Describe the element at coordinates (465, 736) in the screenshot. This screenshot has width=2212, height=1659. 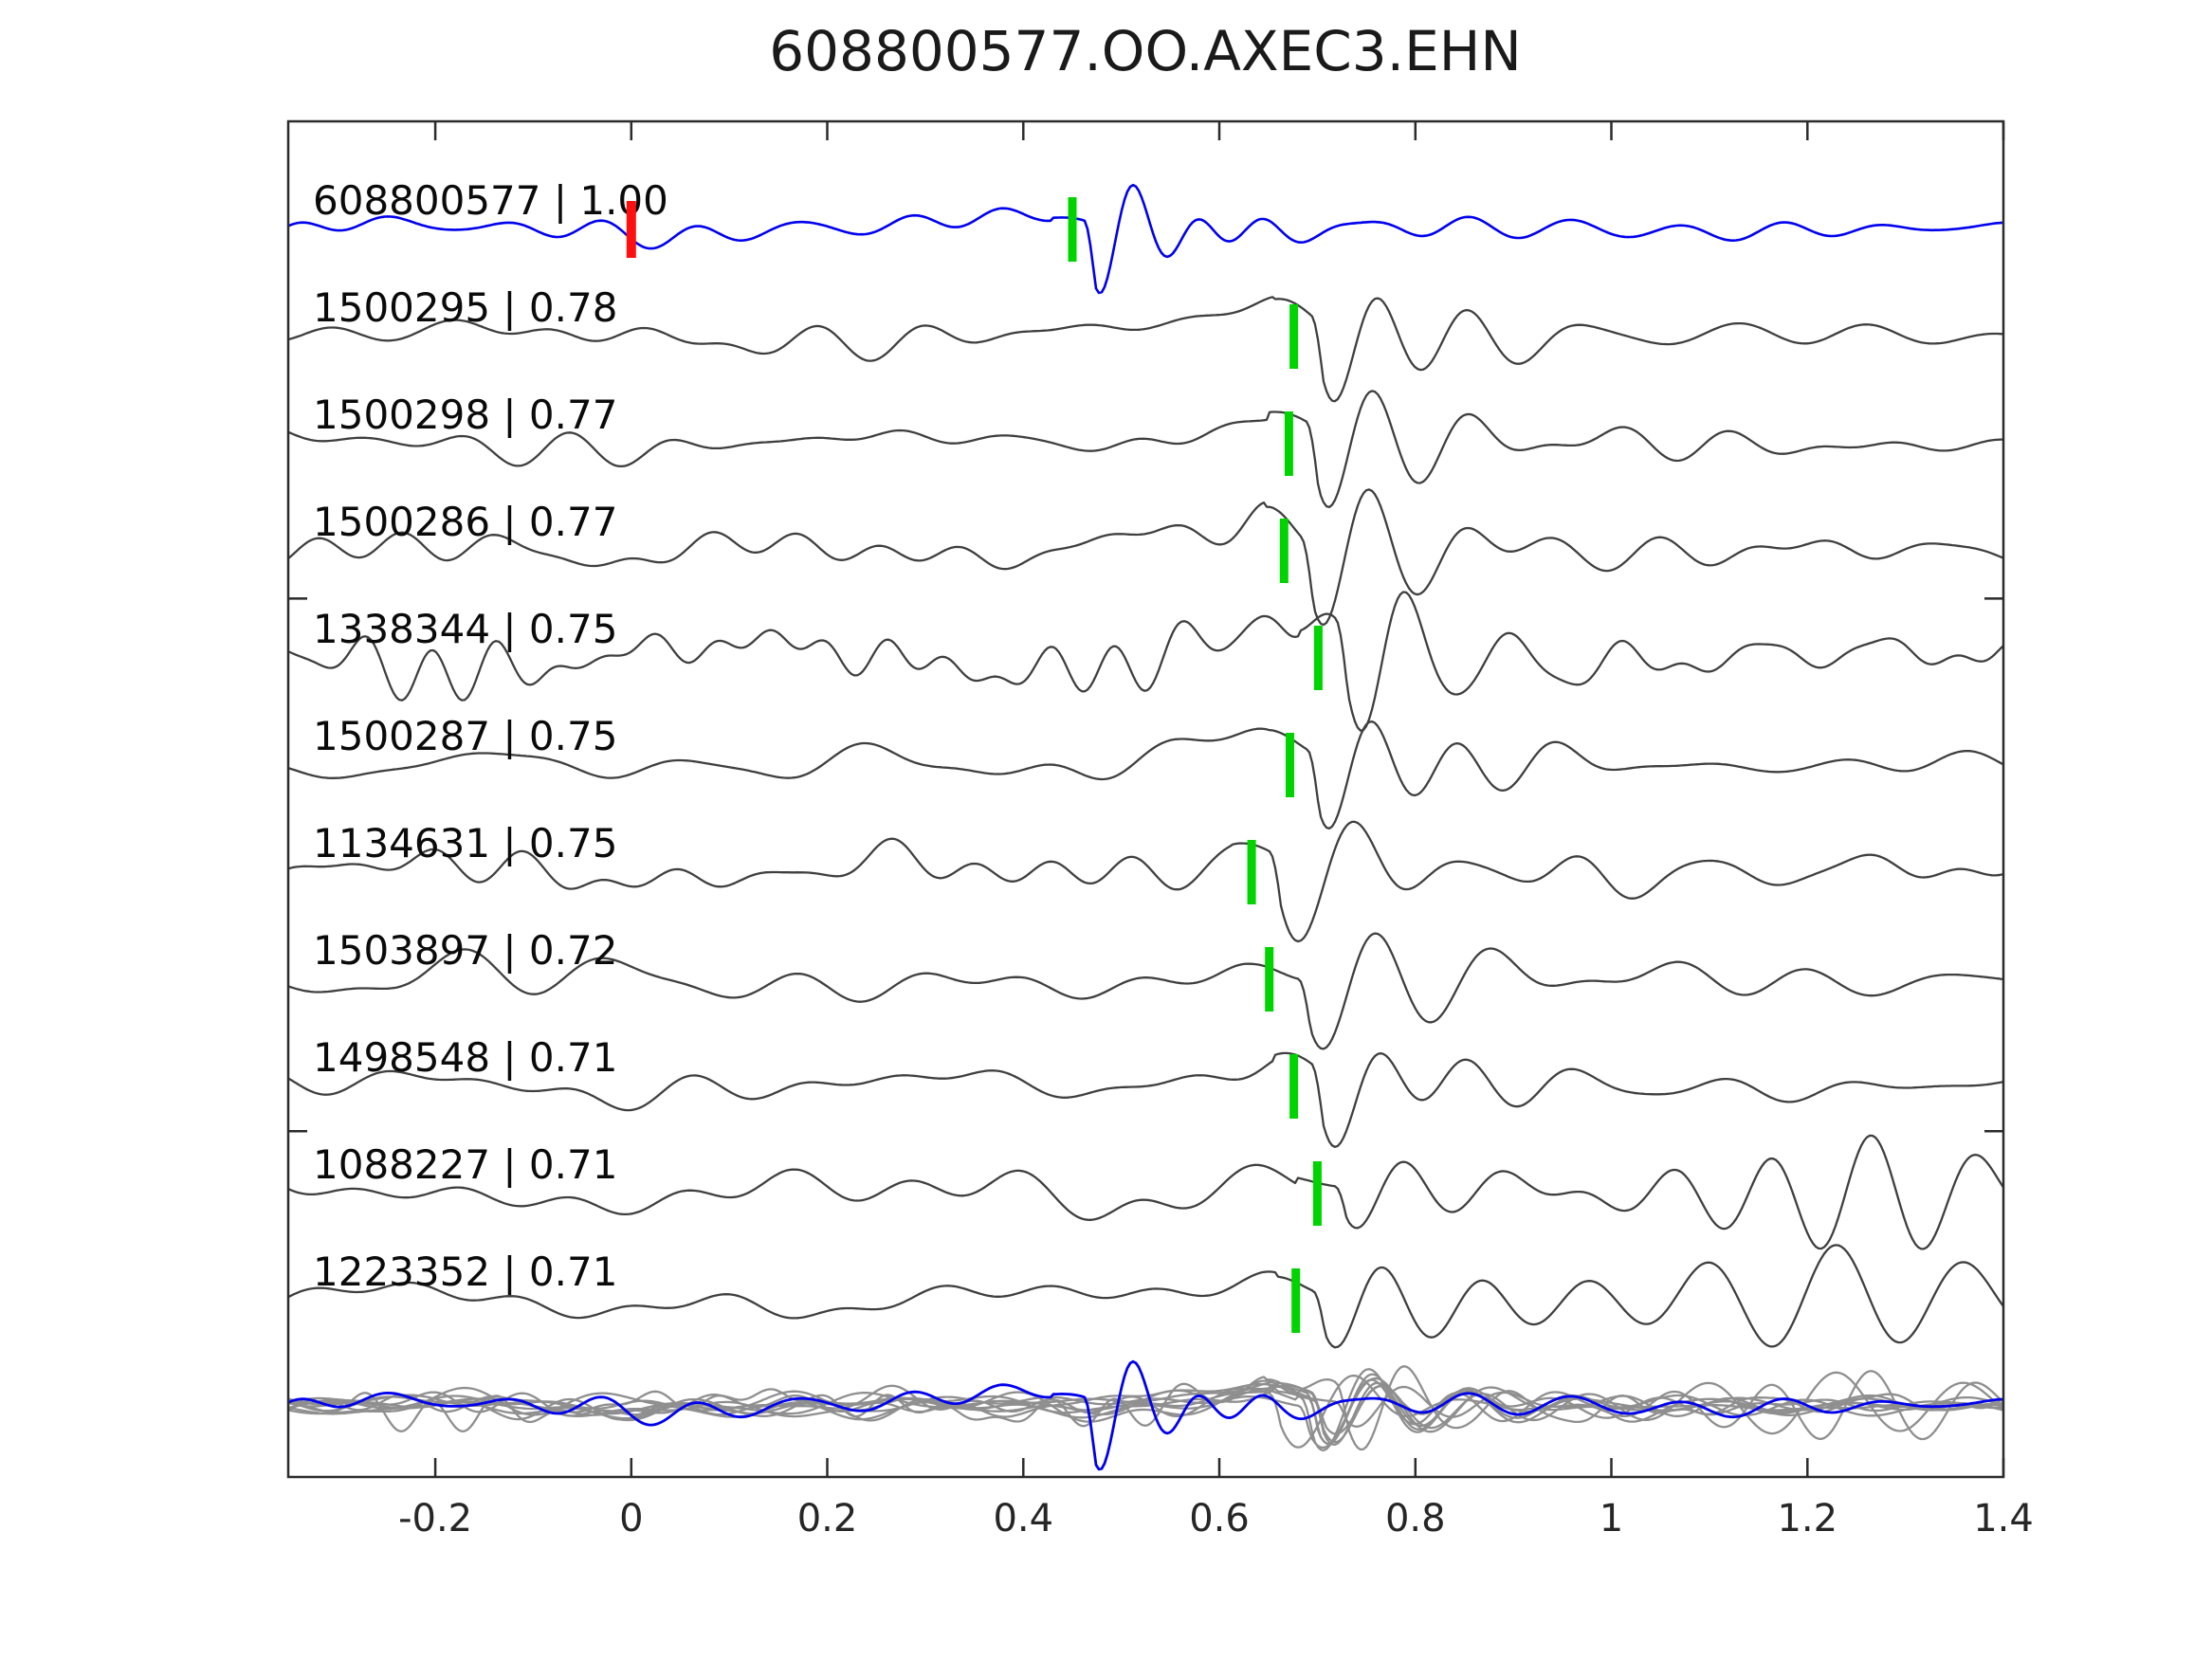
I see `trace-label-1500287: 1500287 | 0.75` at that location.